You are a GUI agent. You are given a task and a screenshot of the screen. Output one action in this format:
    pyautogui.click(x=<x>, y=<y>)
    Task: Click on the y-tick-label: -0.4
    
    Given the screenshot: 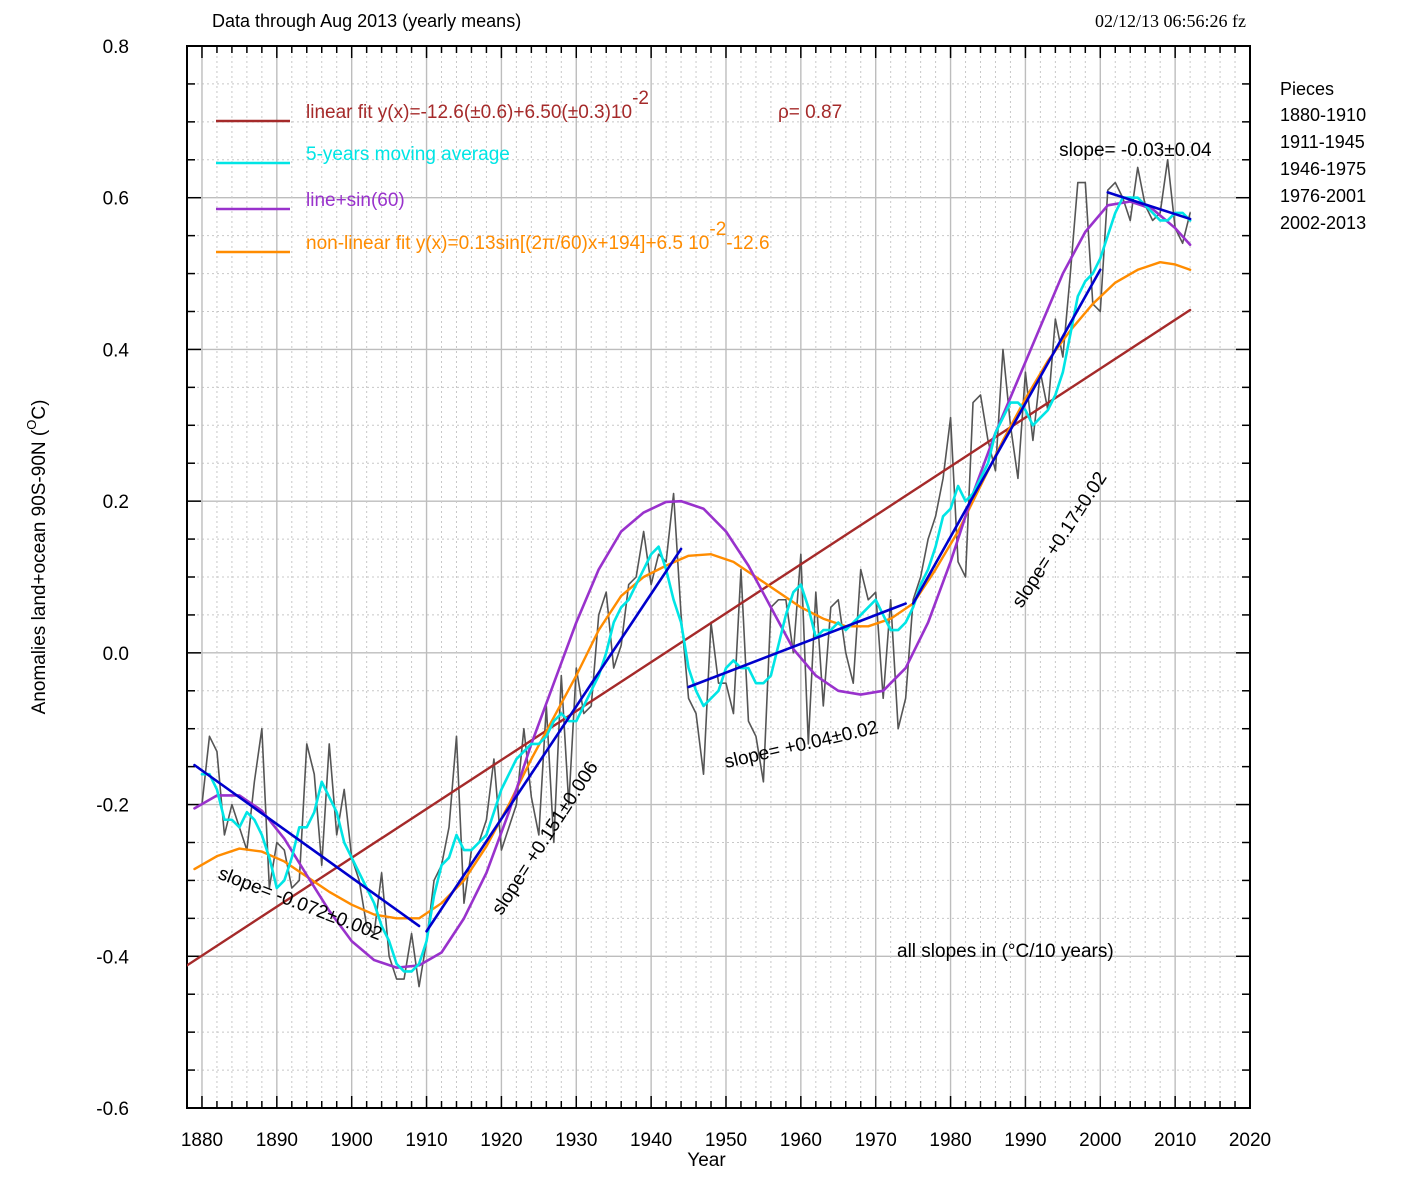 What is the action you would take?
    pyautogui.click(x=112, y=957)
    